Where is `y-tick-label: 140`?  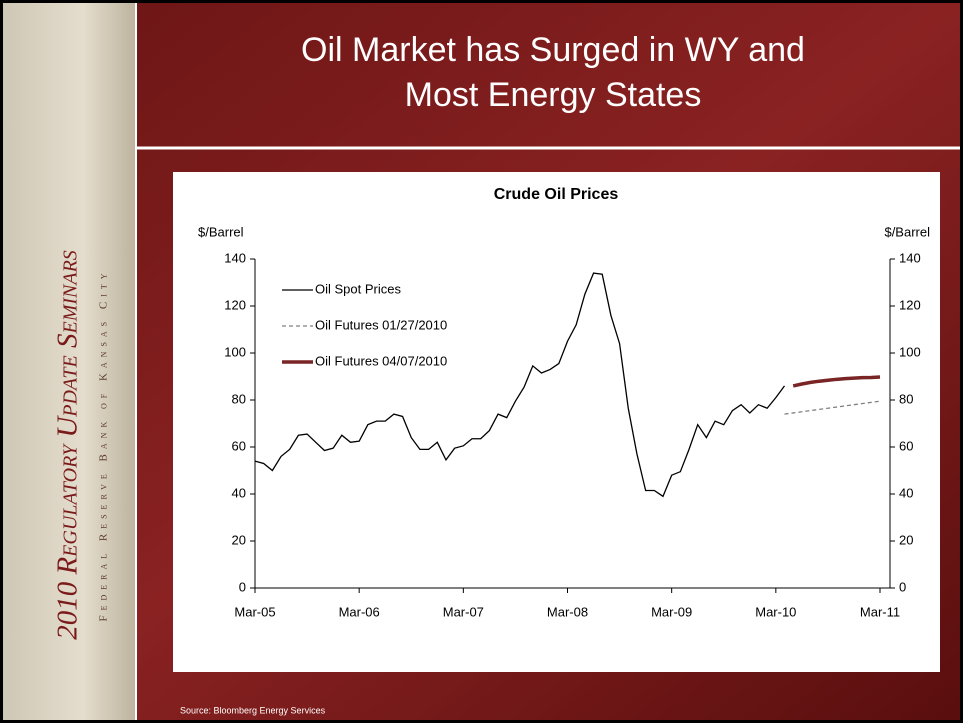
y-tick-label: 140 is located at coordinates (235, 257).